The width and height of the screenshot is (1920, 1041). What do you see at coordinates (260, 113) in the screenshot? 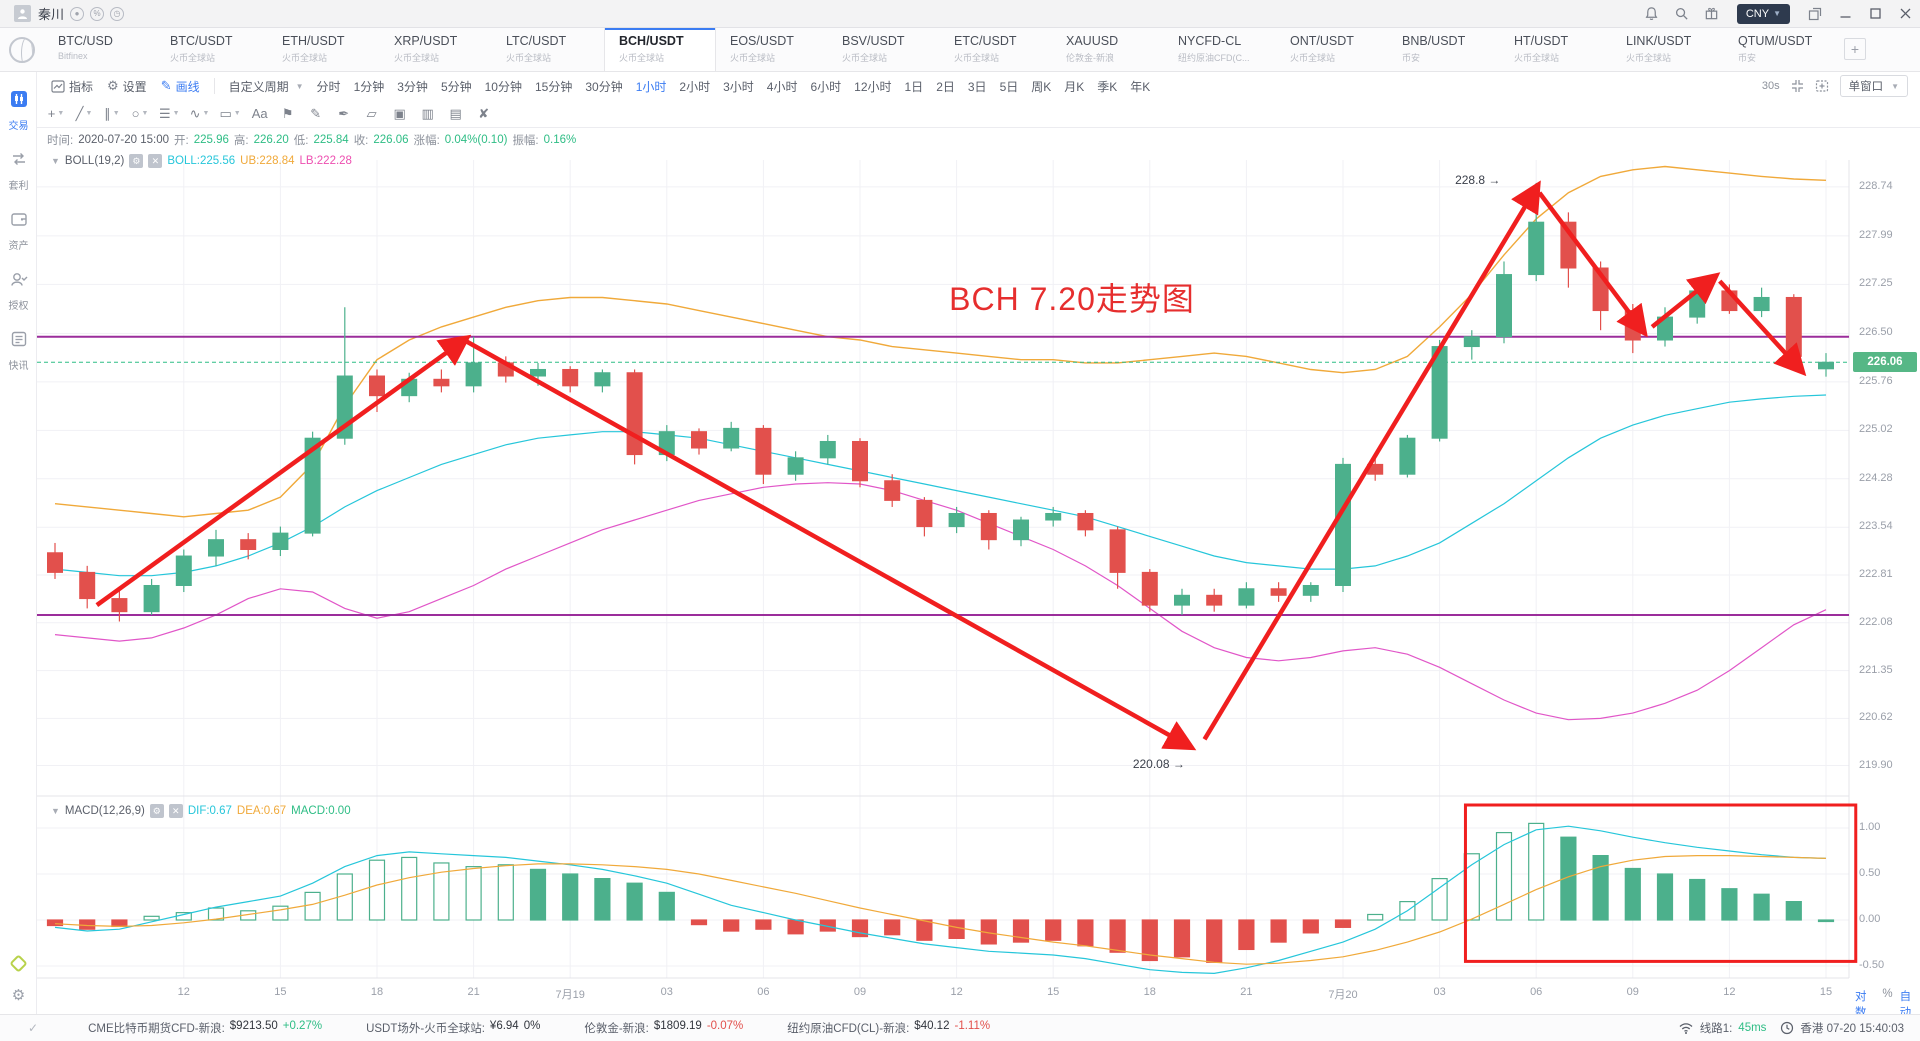
I see `text-tool-icon: Aa` at bounding box center [260, 113].